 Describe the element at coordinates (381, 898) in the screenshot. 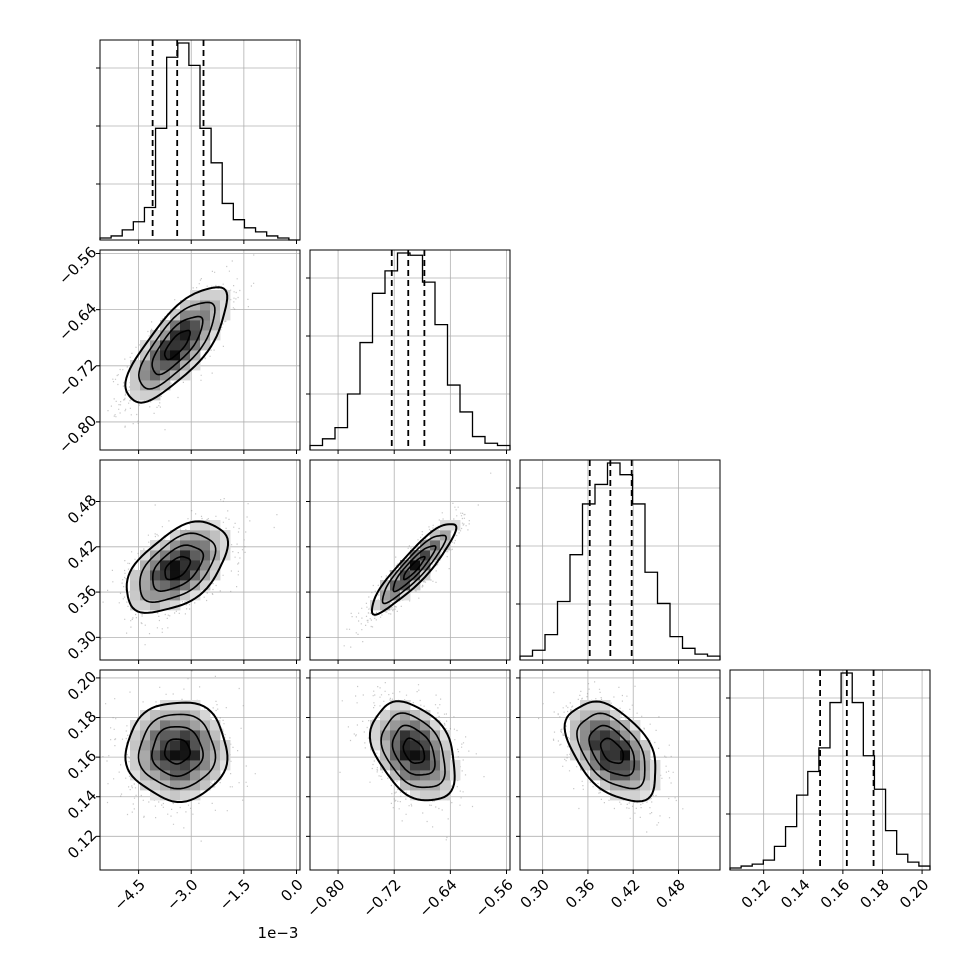

I see `x-tick-label: −0.72` at that location.